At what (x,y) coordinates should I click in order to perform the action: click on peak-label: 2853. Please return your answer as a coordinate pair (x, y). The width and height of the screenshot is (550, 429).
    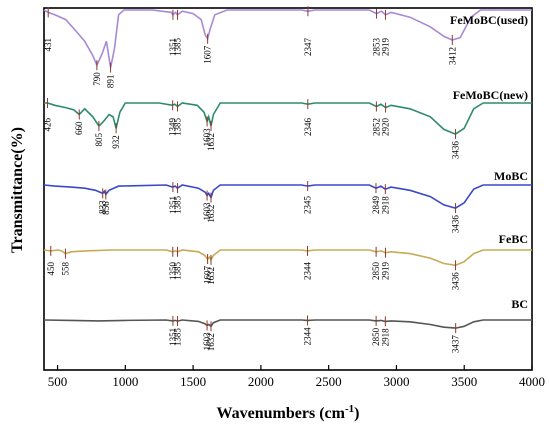
    Looking at the image, I should click on (377, 47).